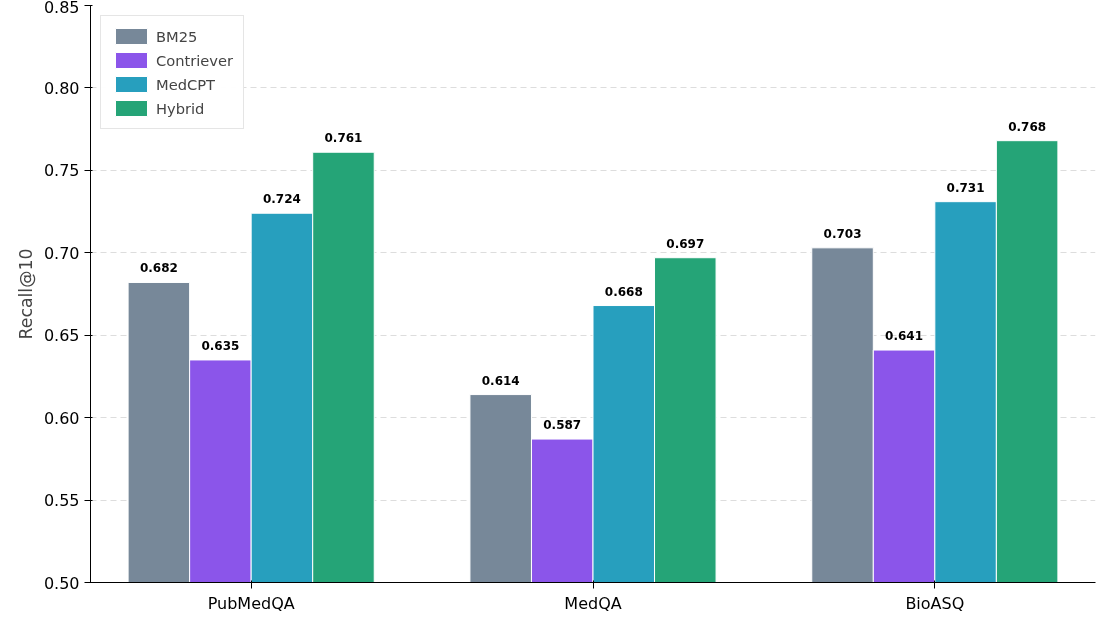 This screenshot has width=1105, height=620. What do you see at coordinates (623, 291) in the screenshot?
I see `data-label: 0.668` at bounding box center [623, 291].